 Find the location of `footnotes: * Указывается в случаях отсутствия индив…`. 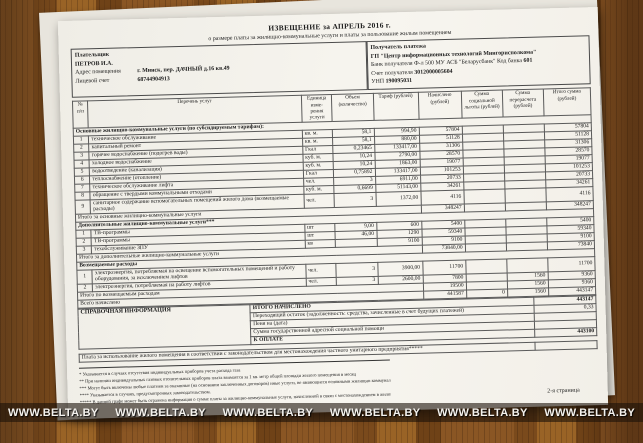

footnotes: * Указывается в случаях отсутствия индив… is located at coordinates (235, 382).